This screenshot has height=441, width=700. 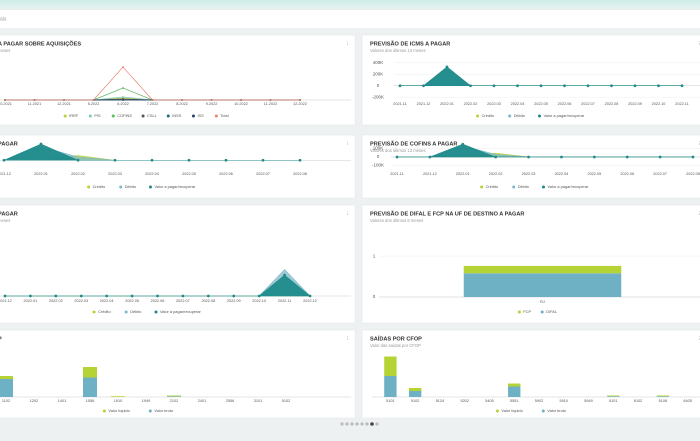 What do you see at coordinates (62, 401) in the screenshot?
I see `x-tick-label: 1401` at bounding box center [62, 401].